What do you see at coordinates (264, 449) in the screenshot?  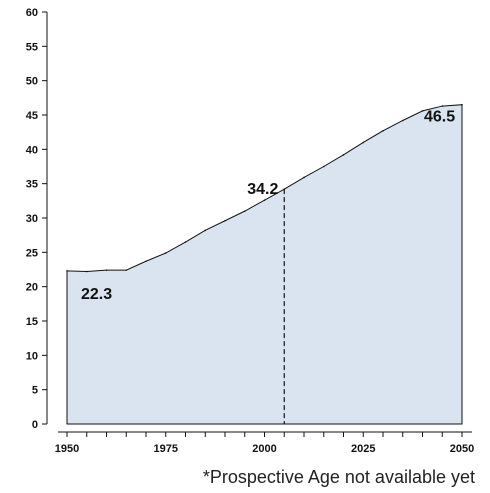 I see `x-tick-label: 2000` at bounding box center [264, 449].